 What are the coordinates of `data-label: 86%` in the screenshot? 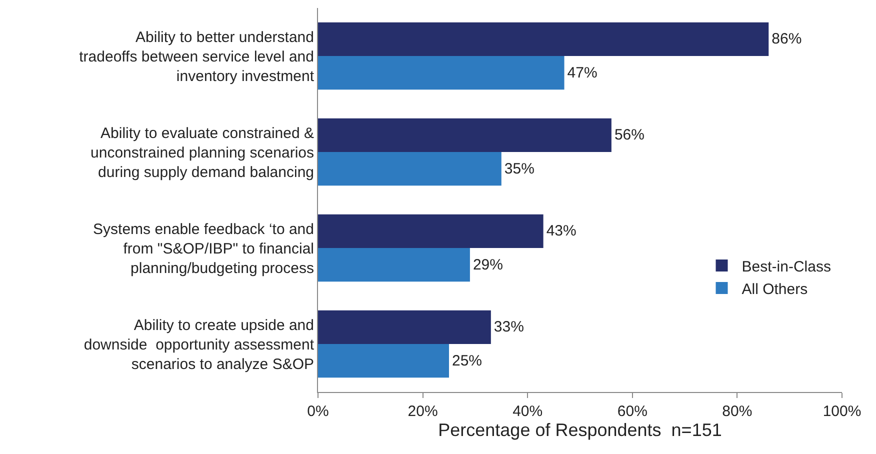 It's located at (787, 39).